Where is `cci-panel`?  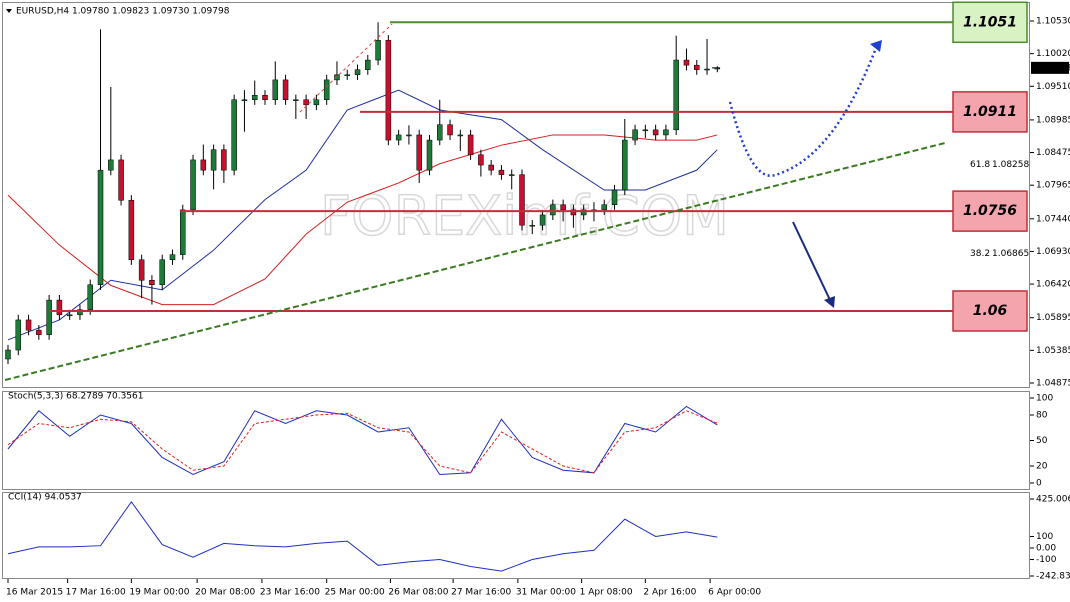
cci-panel is located at coordinates (516, 535).